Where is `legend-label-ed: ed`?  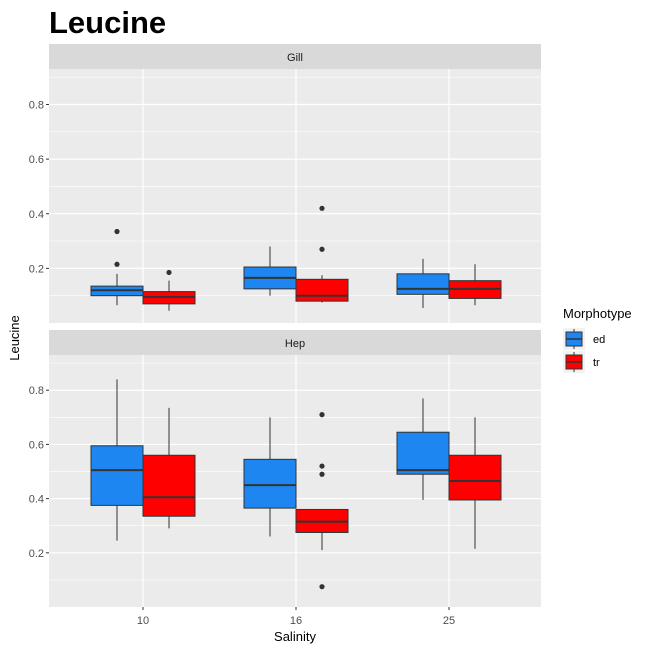 legend-label-ed: ed is located at coordinates (599, 340).